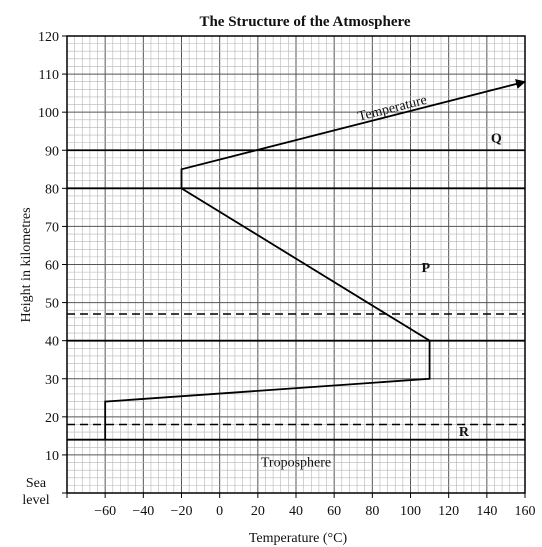 Image resolution: width=542 pixels, height=547 pixels. Describe the element at coordinates (425, 268) in the screenshot. I see `region-label-p: P` at that location.